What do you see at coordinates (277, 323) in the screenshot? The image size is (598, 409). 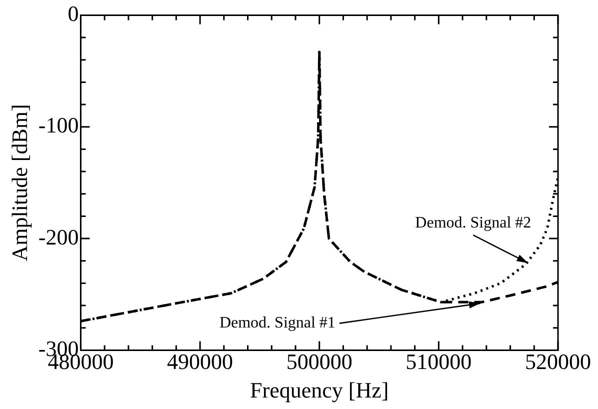 I see `annotation: Demod. Signal #1` at bounding box center [277, 323].